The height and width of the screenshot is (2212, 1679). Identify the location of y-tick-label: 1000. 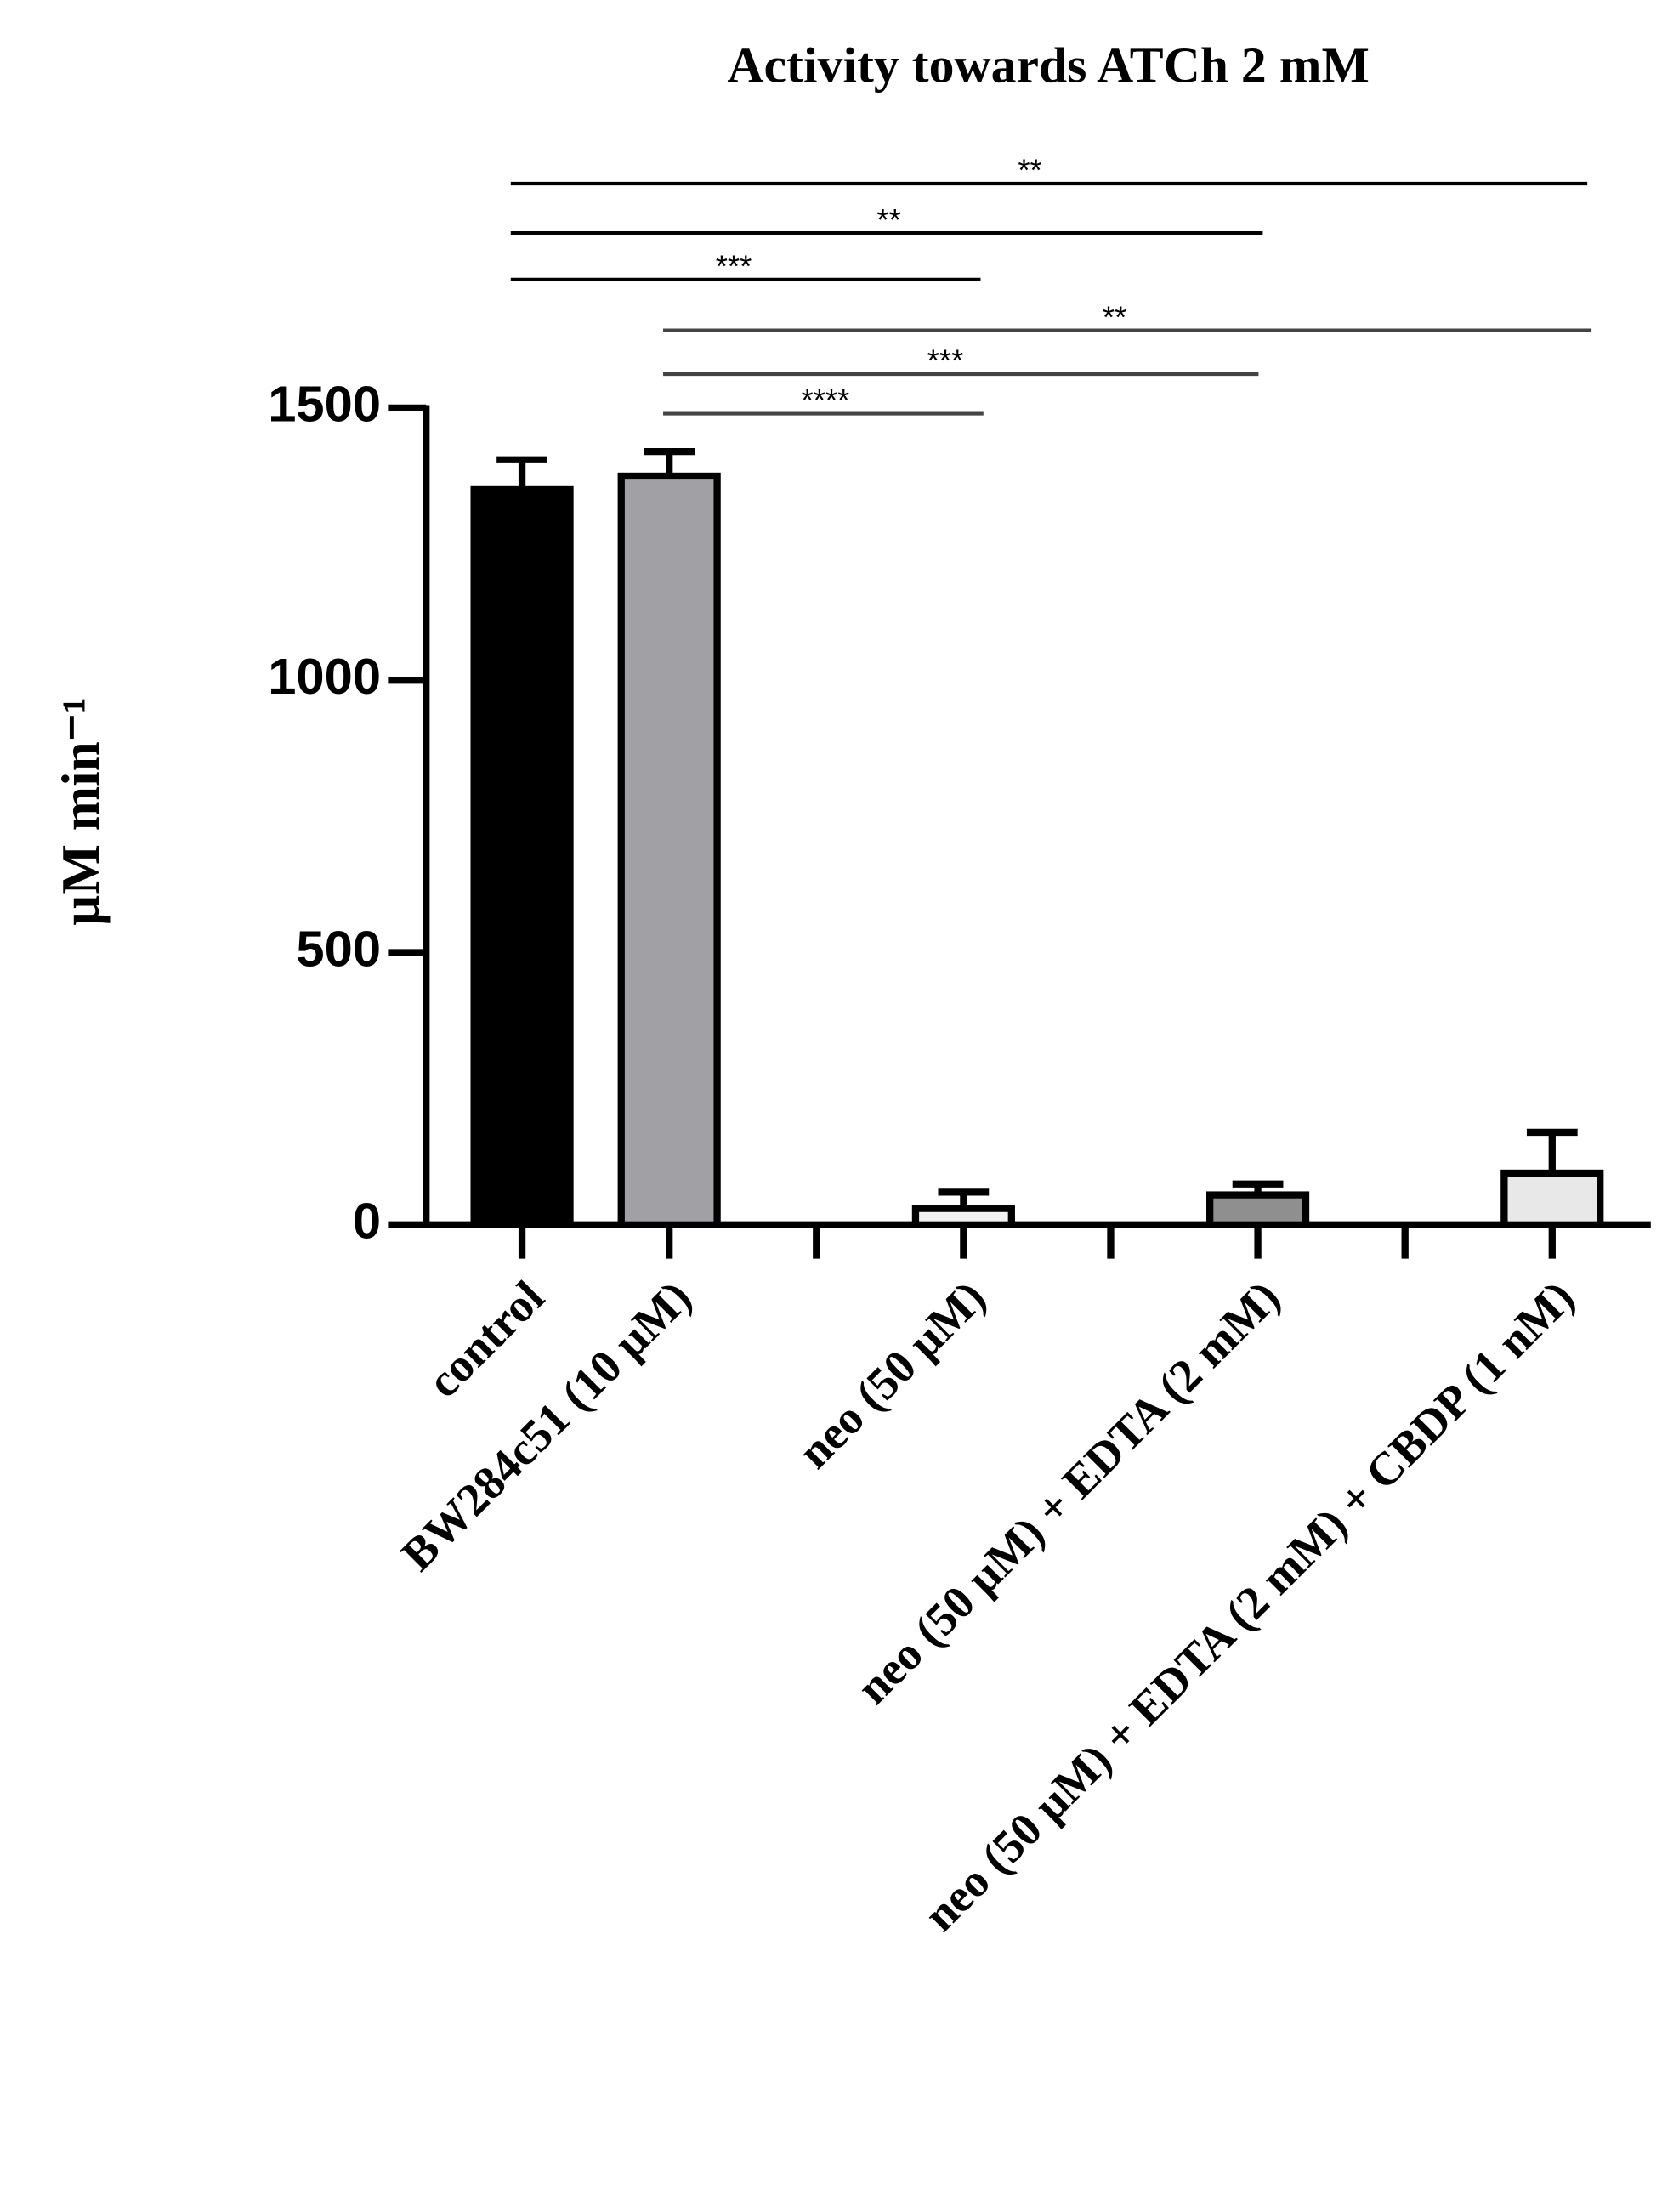
(324, 676).